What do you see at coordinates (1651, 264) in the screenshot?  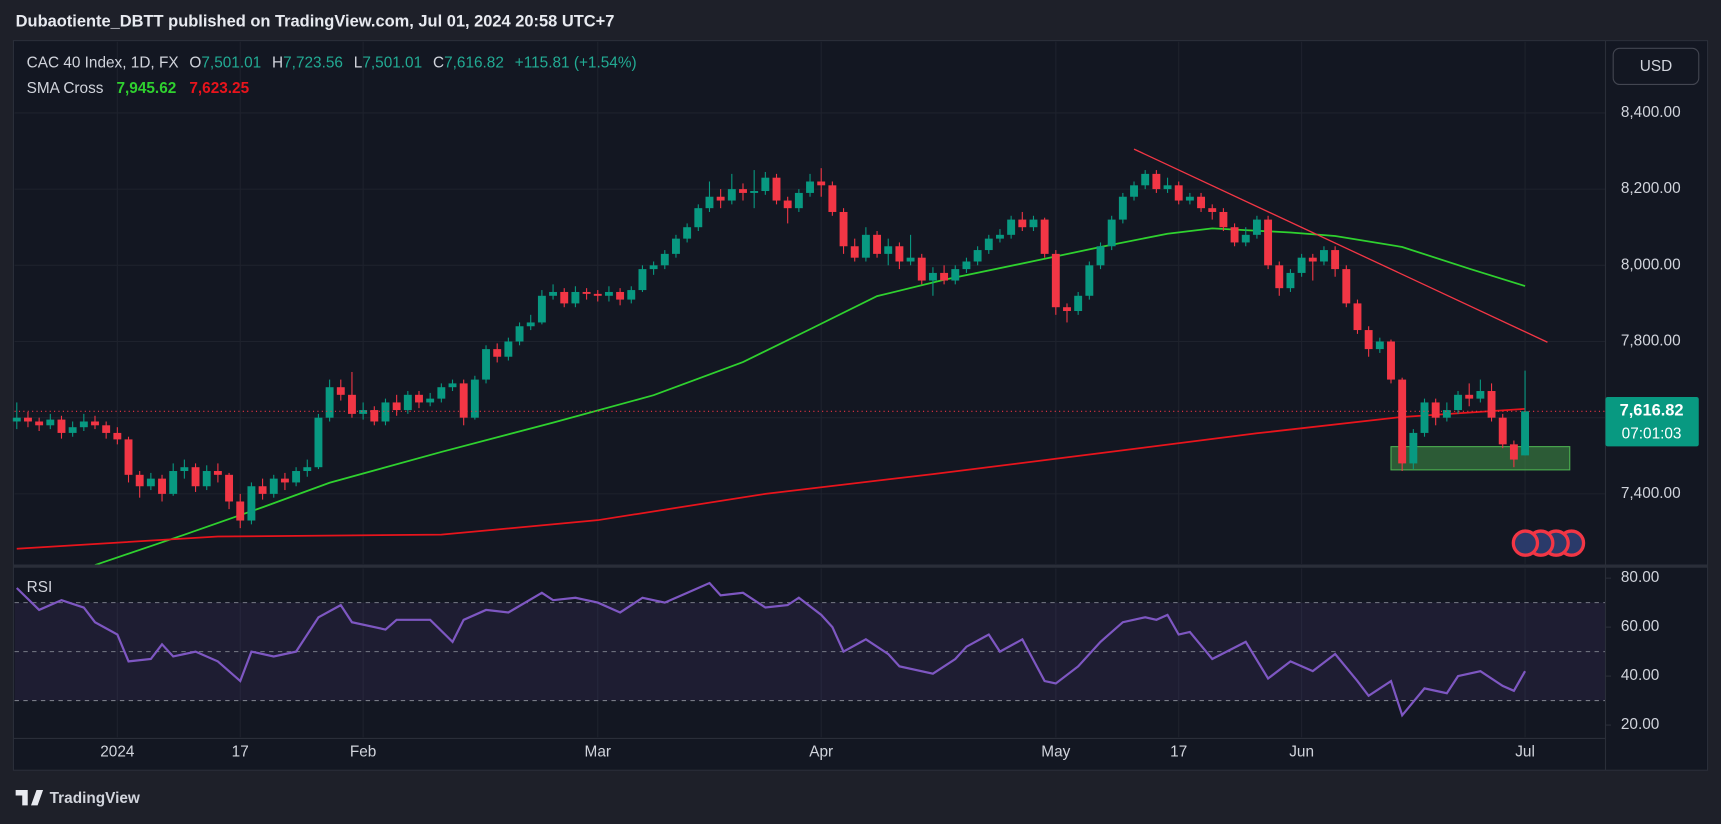 I see `y-tick-label: 8,000.00` at bounding box center [1651, 264].